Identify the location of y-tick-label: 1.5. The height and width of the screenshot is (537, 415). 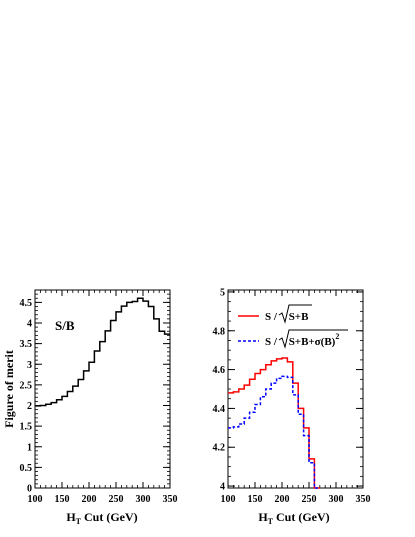
(26, 427).